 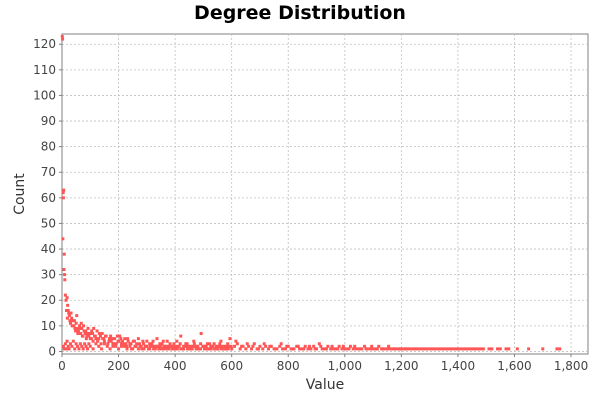 What do you see at coordinates (288, 366) in the screenshot?
I see `x-tick-label: 800` at bounding box center [288, 366].